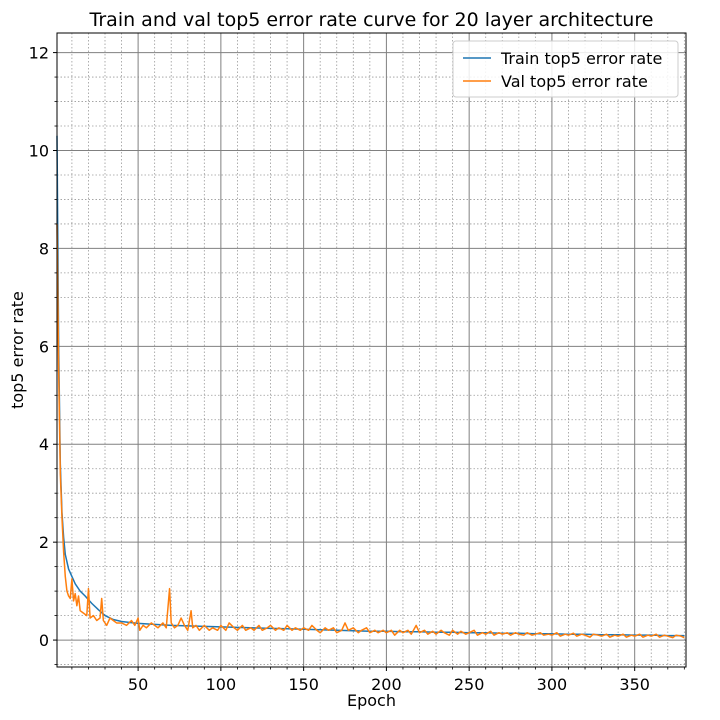 The height and width of the screenshot is (720, 720). What do you see at coordinates (371, 700) in the screenshot?
I see `x-axis-label: Epoch` at bounding box center [371, 700].